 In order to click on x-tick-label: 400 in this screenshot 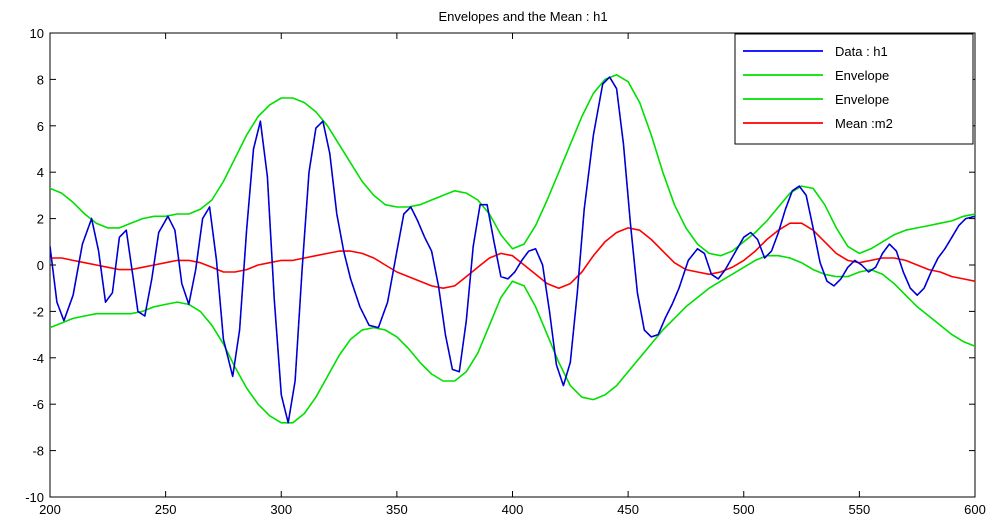, I will do `click(513, 509)`.